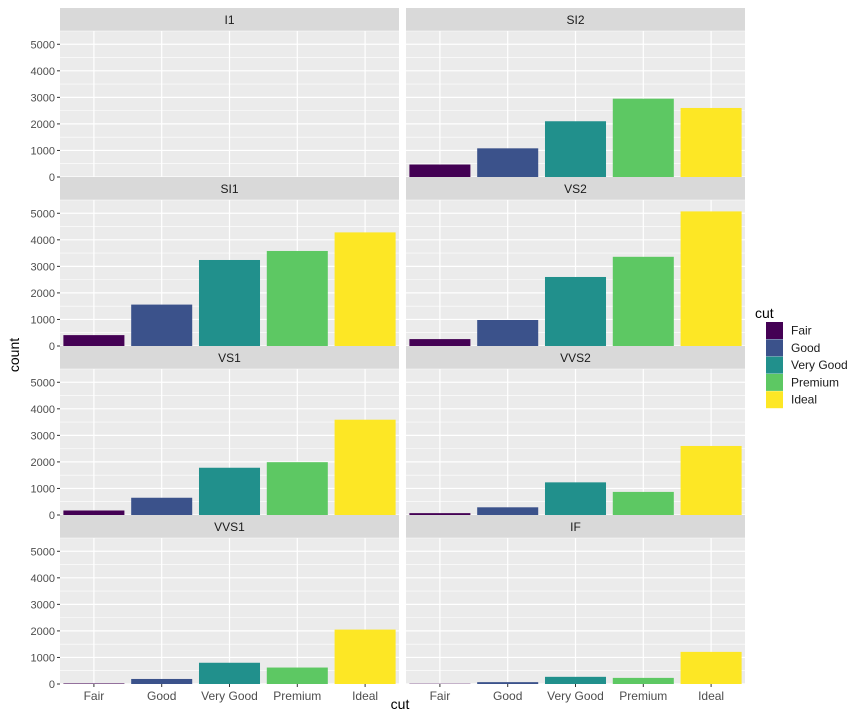  I want to click on facet-strip-i1, so click(229, 19).